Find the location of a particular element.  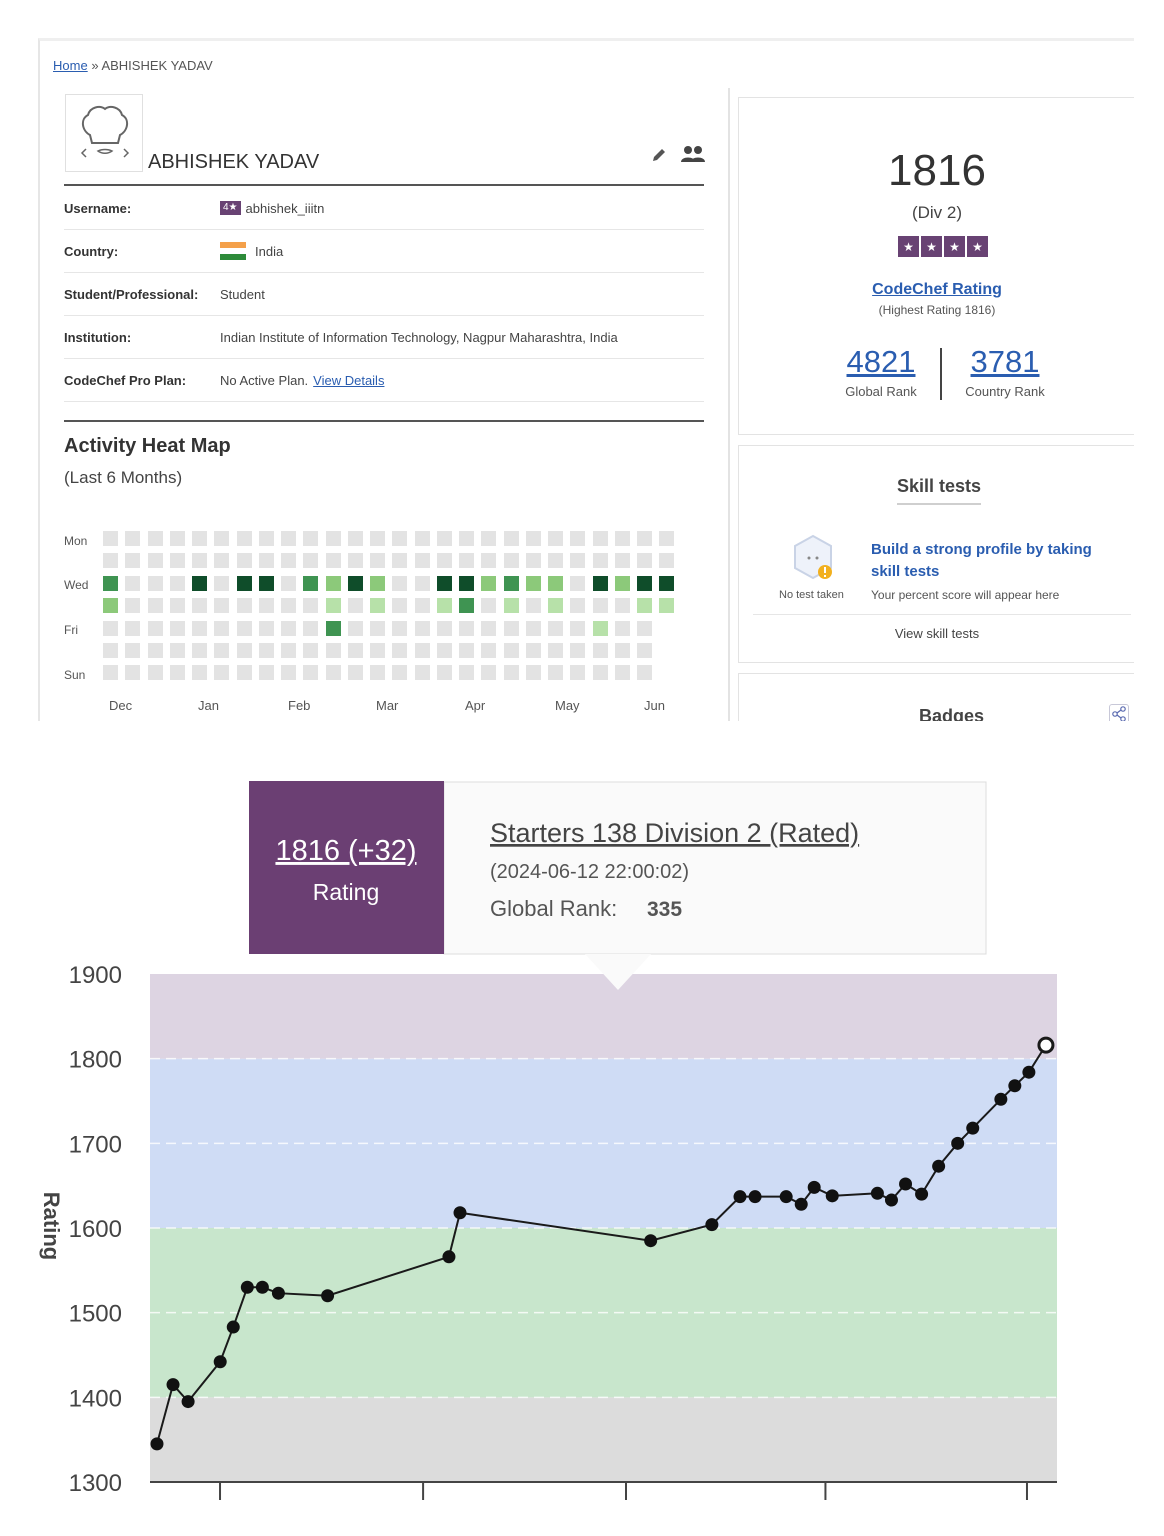

rating-band is located at coordinates (603, 1439).